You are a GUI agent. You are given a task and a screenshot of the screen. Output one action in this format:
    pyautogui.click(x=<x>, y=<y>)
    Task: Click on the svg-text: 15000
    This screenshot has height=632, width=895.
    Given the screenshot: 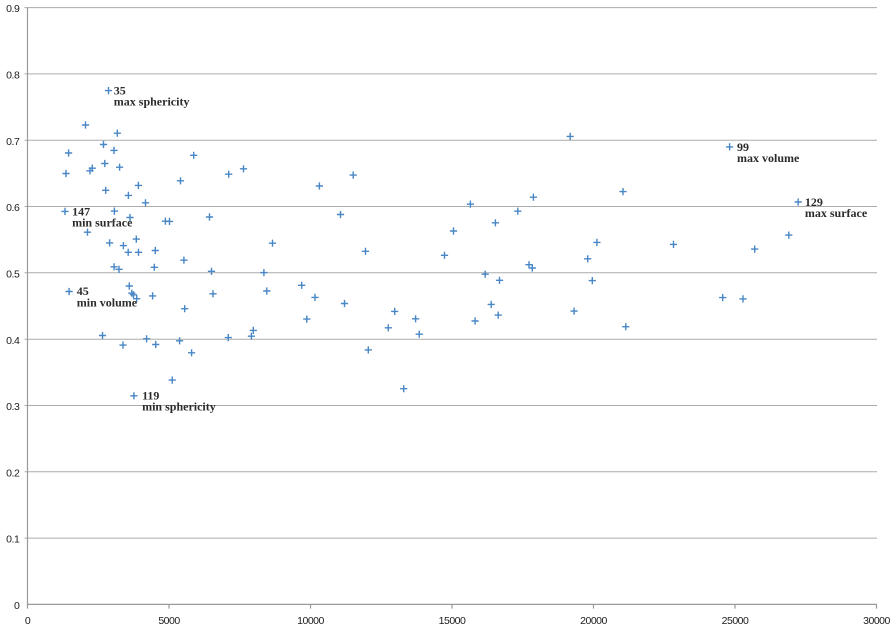 What is the action you would take?
    pyautogui.click(x=452, y=621)
    